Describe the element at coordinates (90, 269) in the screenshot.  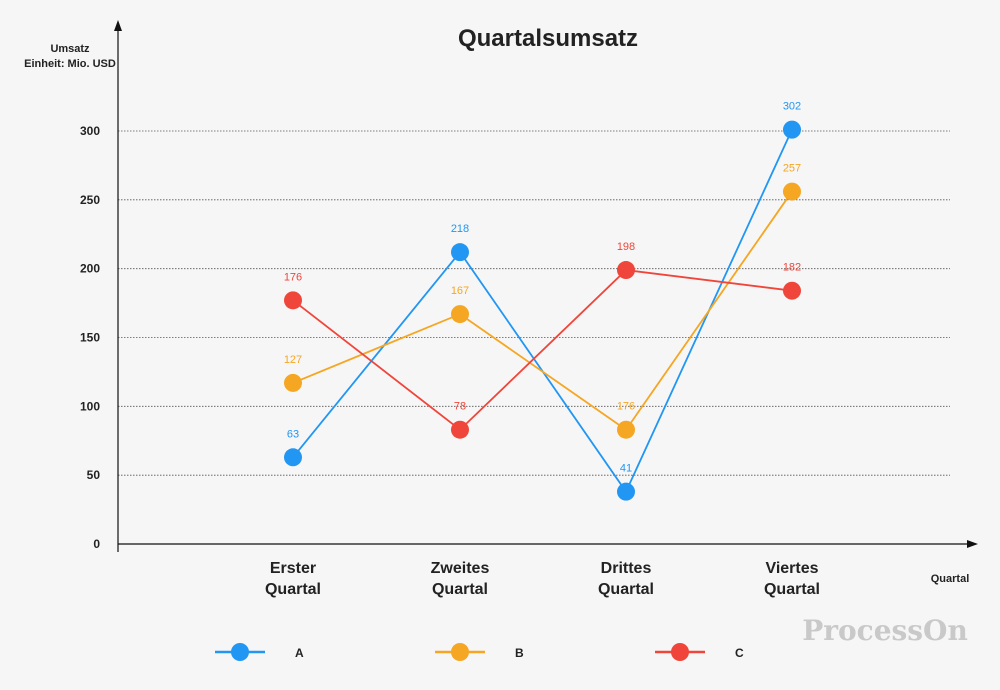
I see `y-tick-label: 200` at that location.